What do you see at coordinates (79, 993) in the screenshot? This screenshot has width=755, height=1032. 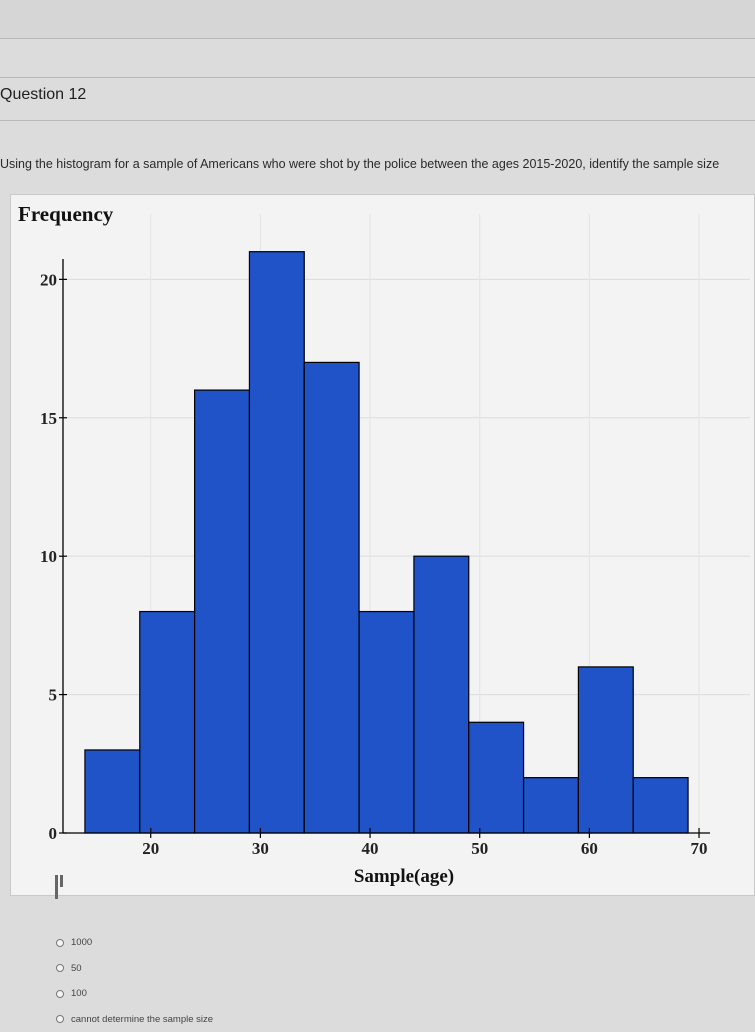 I see `choice-label: 100` at bounding box center [79, 993].